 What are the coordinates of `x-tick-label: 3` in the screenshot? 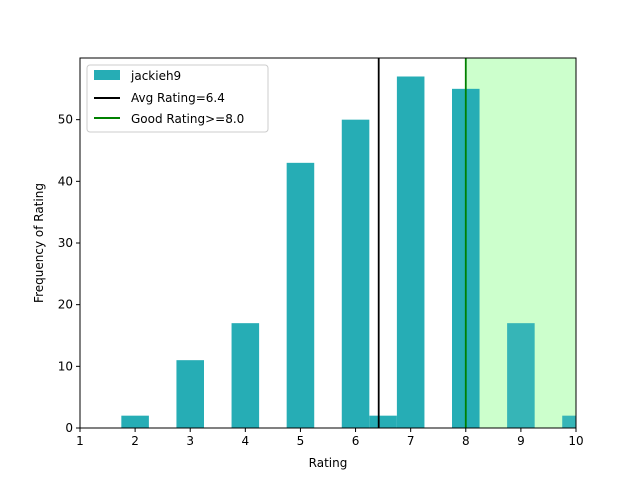 It's located at (190, 441).